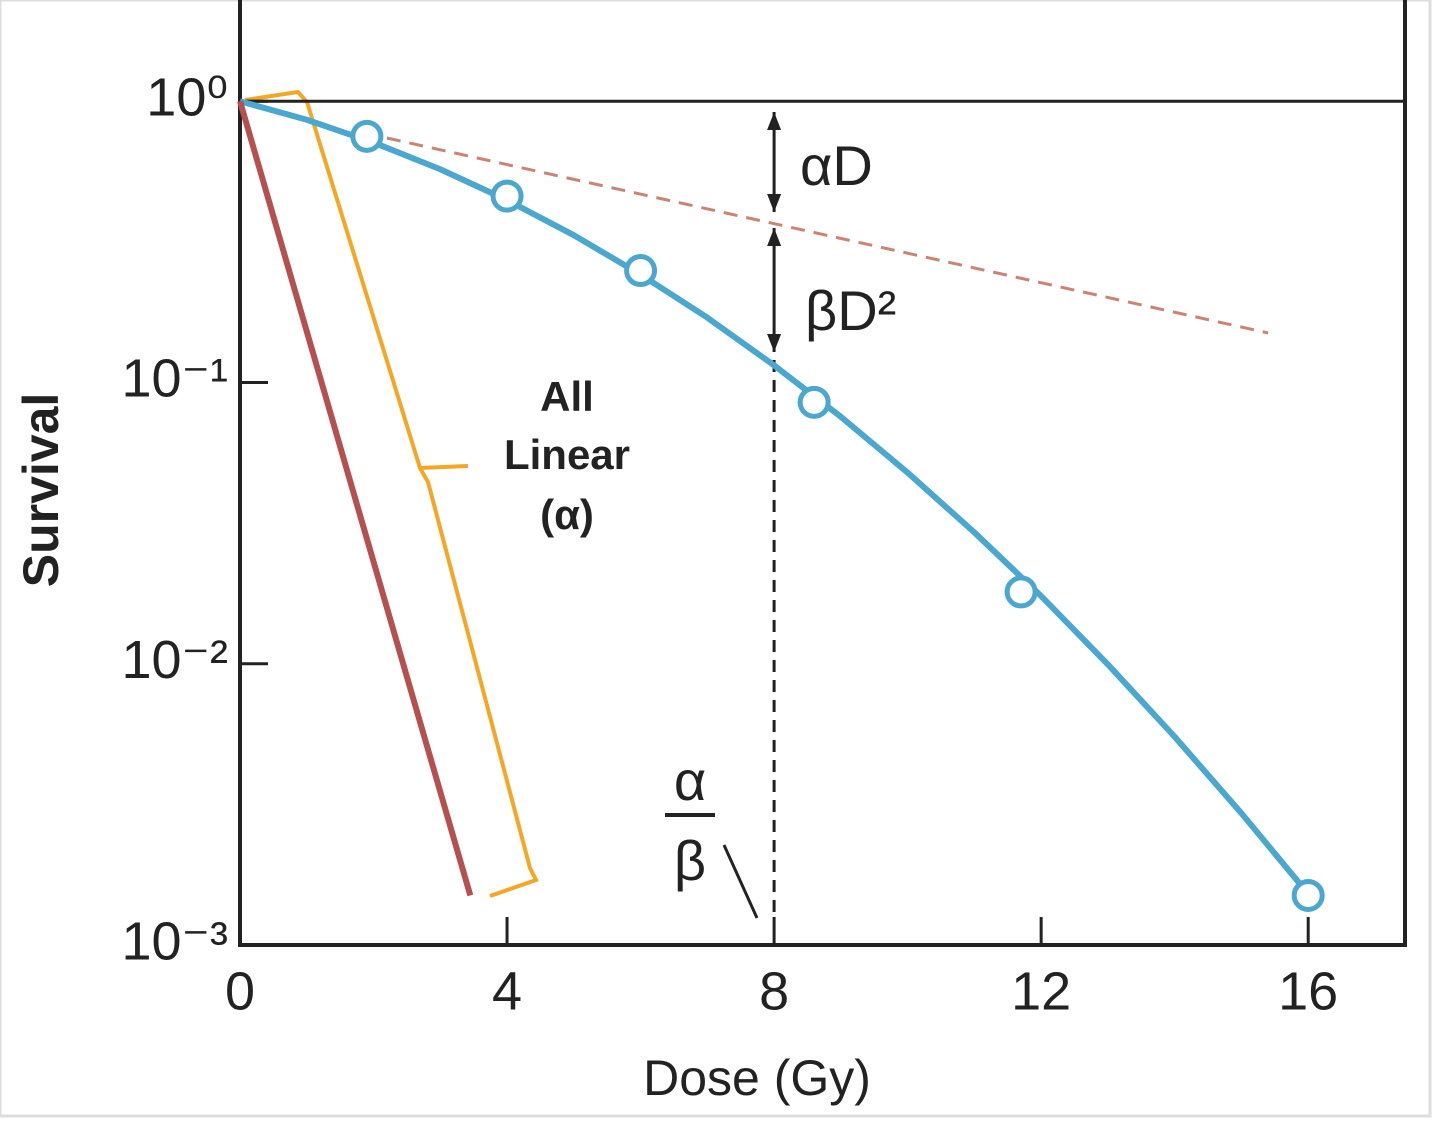 This screenshot has height=1134, width=1440. I want to click on ratio-denominator: β, so click(690, 860).